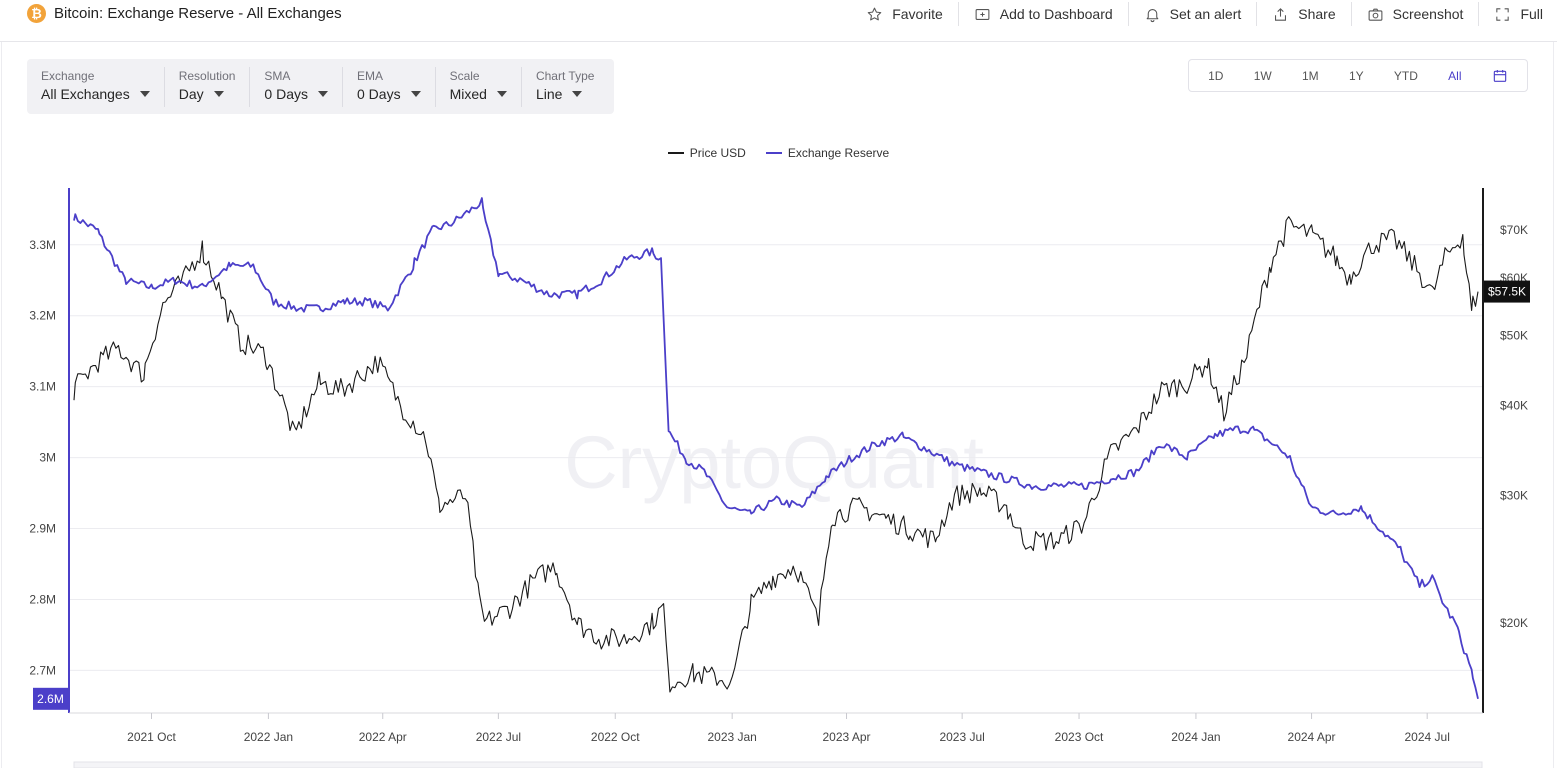  Describe the element at coordinates (42, 387) in the screenshot. I see `left-tick-label: 3.1M` at that location.